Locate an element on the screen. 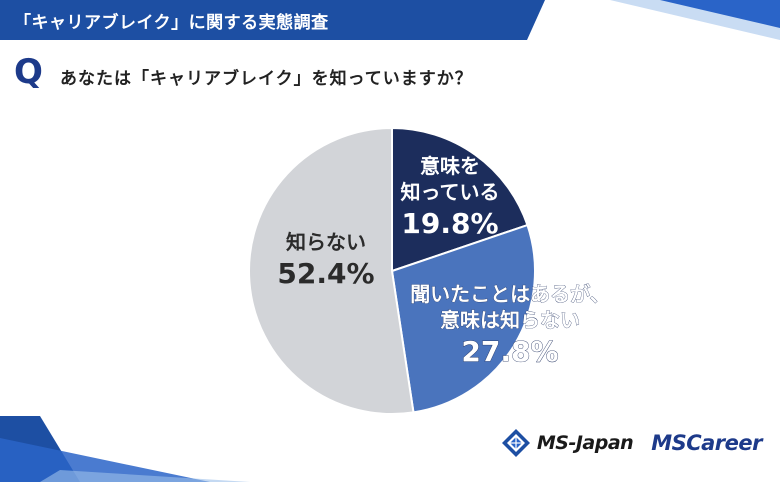  question-text: あなたは「キャリアブレイク」を知っていますか？ is located at coordinates (266, 79).